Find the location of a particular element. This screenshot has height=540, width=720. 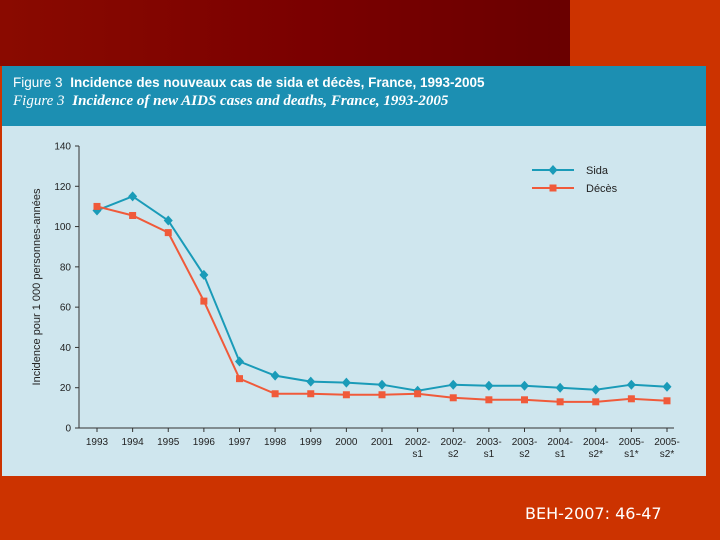

title-band is located at coordinates (285, 33).